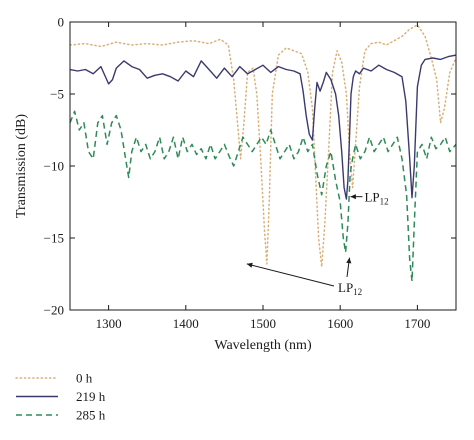 Image resolution: width=474 pixels, height=440 pixels. I want to click on y-tick-label: −15, so click(54, 238).